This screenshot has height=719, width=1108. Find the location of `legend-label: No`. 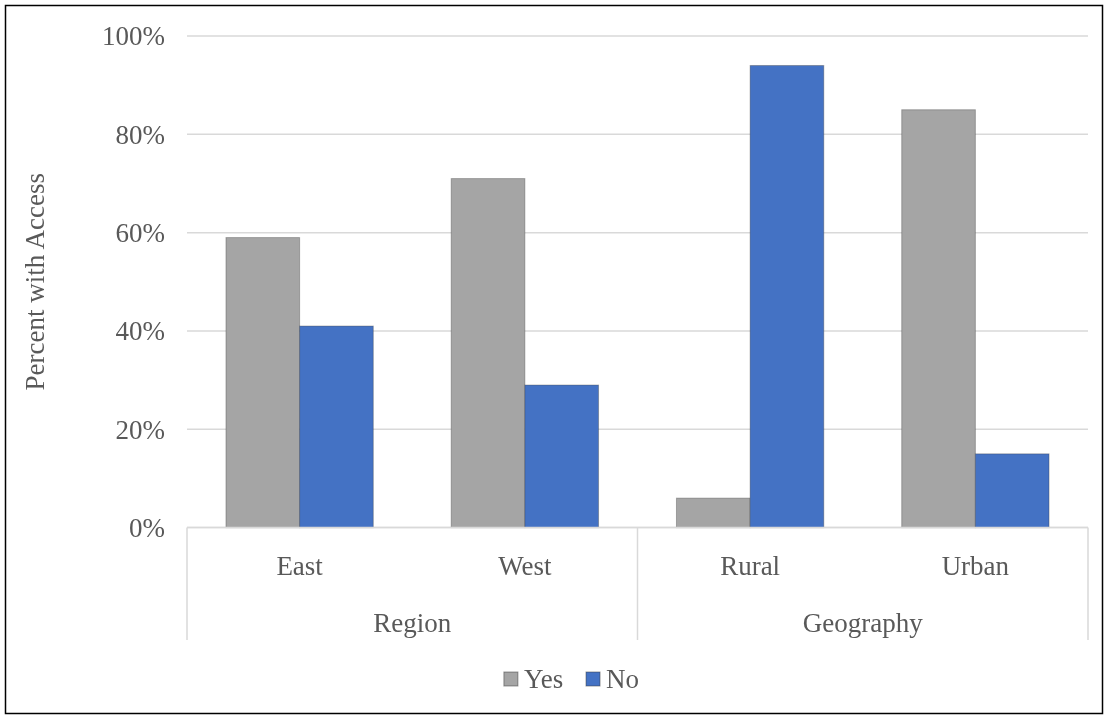

legend-label: No is located at coordinates (623, 679).